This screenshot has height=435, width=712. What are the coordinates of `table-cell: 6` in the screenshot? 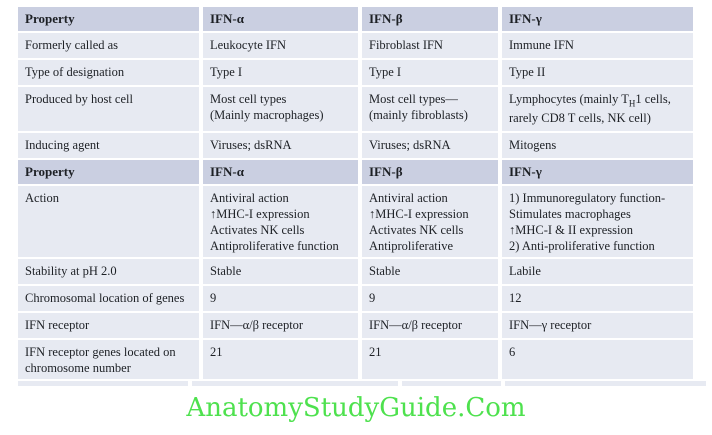 It's located at (597, 359).